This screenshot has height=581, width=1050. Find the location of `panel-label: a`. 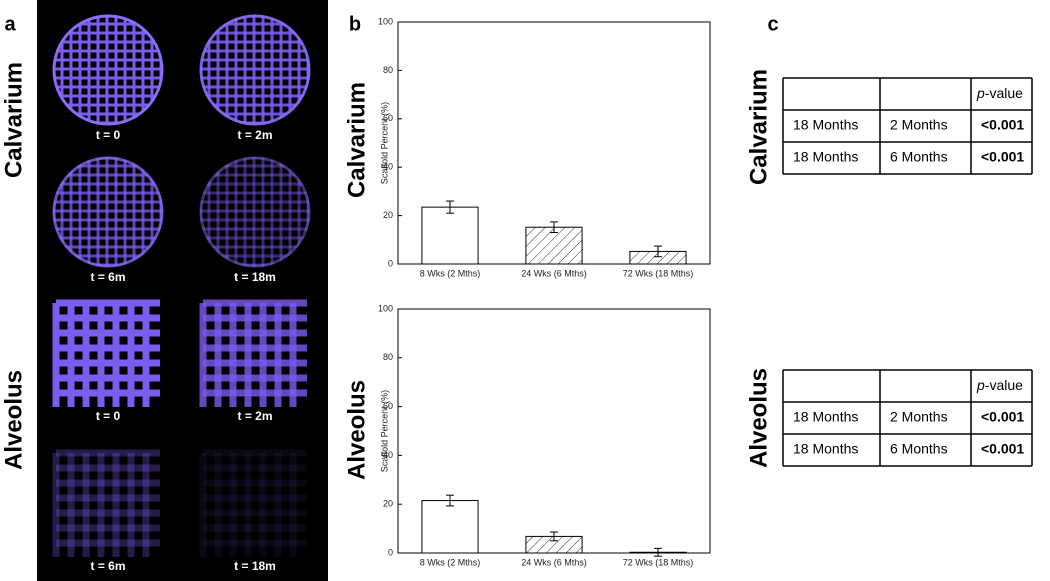

panel-label: a is located at coordinates (10, 24).